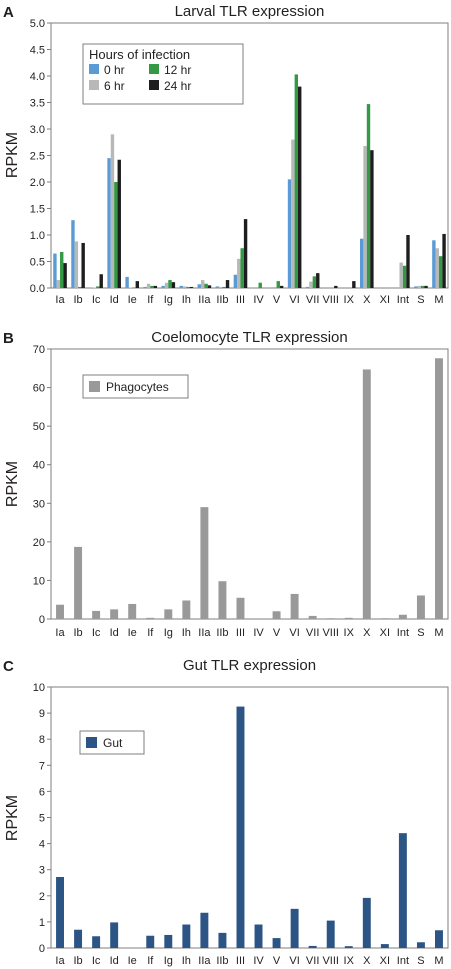 This screenshot has width=451, height=969. What do you see at coordinates (249, 337) in the screenshot?
I see `chart-title: Coelomocyte TLR expression` at bounding box center [249, 337].